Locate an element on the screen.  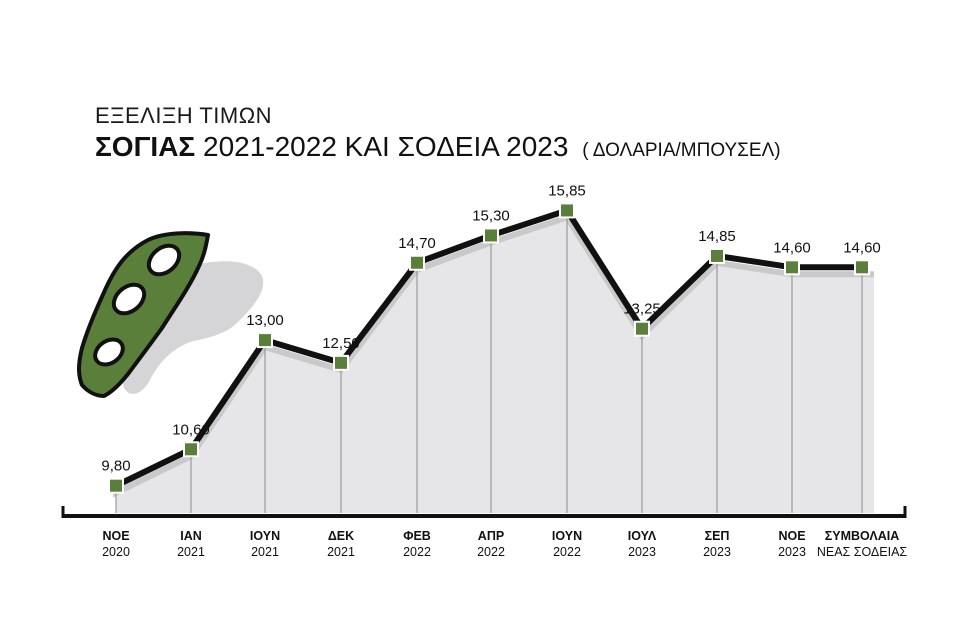
soybean-pod-icon is located at coordinates (170, 314).